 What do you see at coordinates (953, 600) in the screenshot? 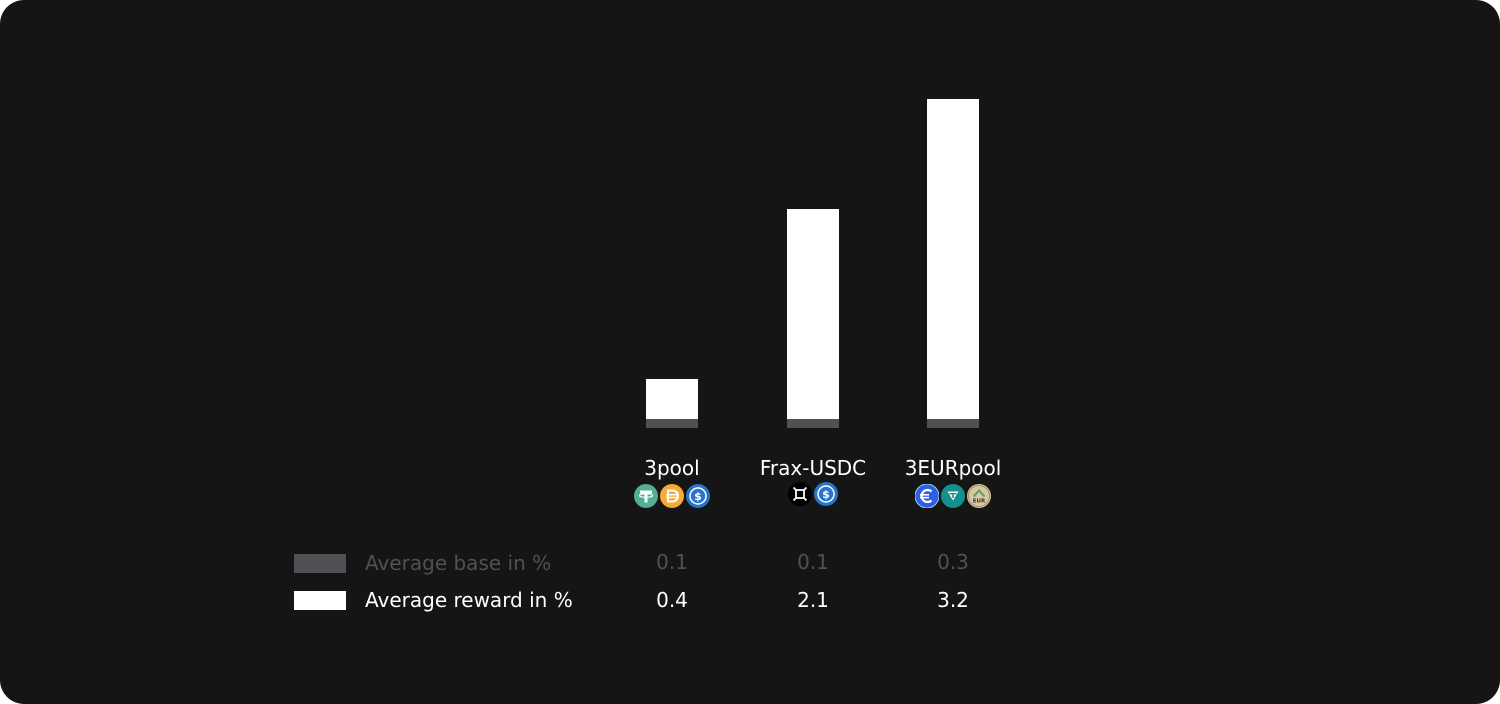
I see `reward-value-2: 3.2` at bounding box center [953, 600].